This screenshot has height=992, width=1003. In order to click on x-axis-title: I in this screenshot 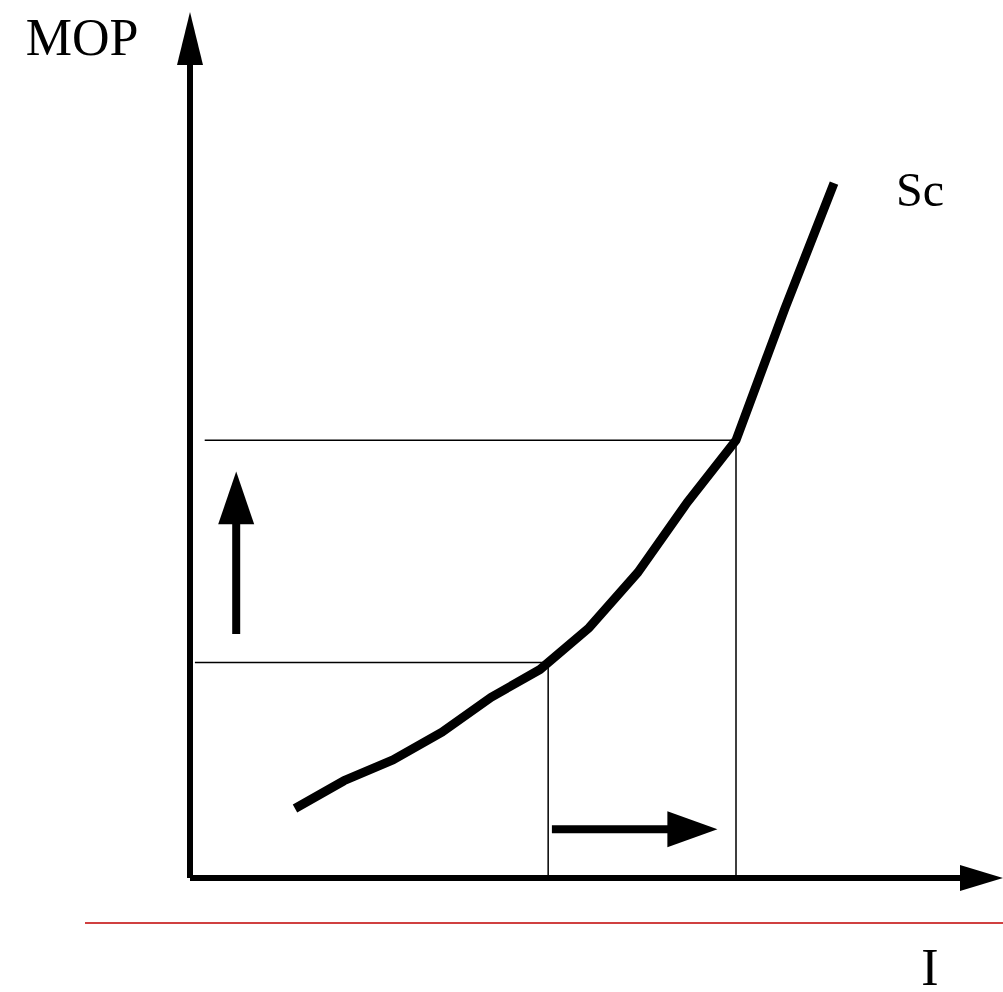, I will do `click(930, 965)`.